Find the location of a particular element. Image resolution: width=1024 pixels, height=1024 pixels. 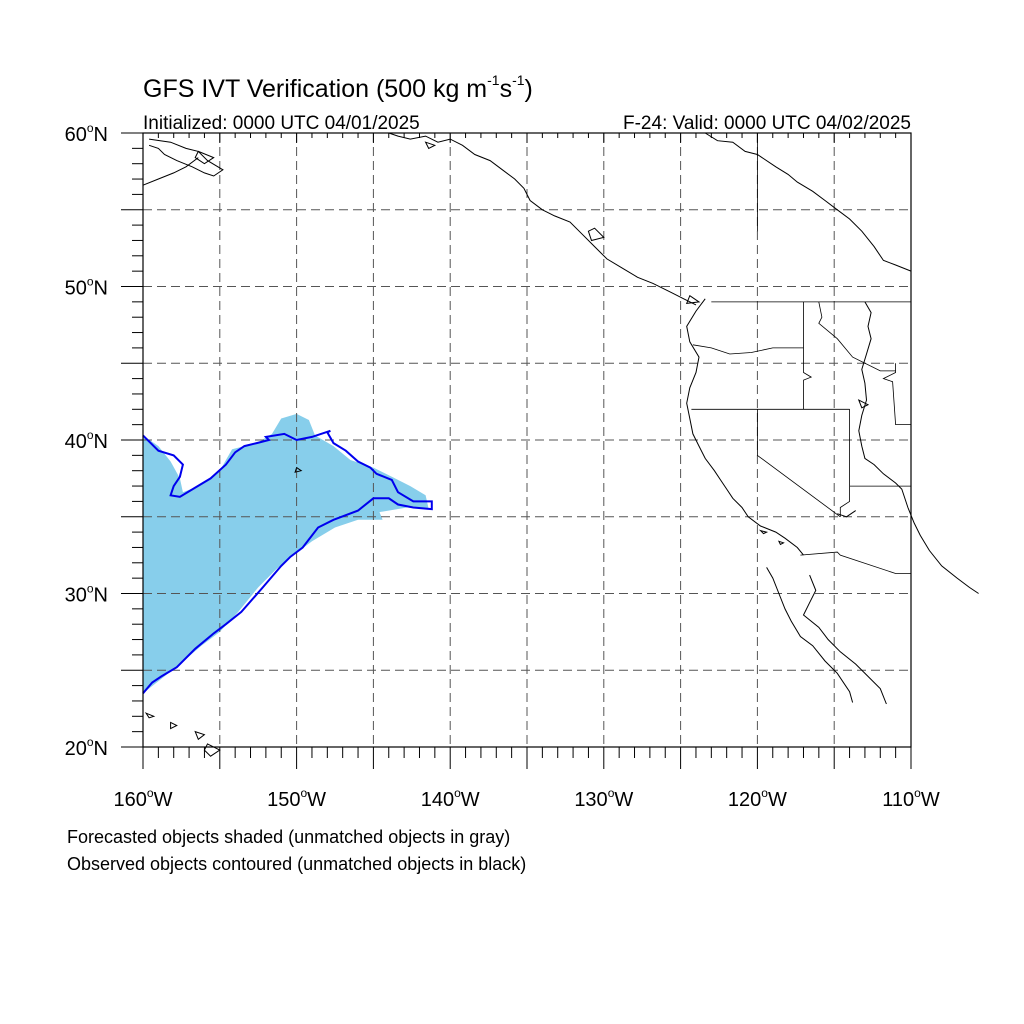

lat-label: 60oN is located at coordinates (86, 133).